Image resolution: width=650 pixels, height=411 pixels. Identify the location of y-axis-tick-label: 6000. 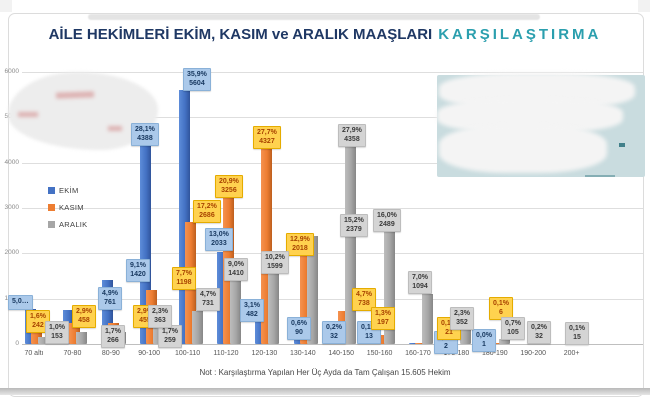
(11, 71).